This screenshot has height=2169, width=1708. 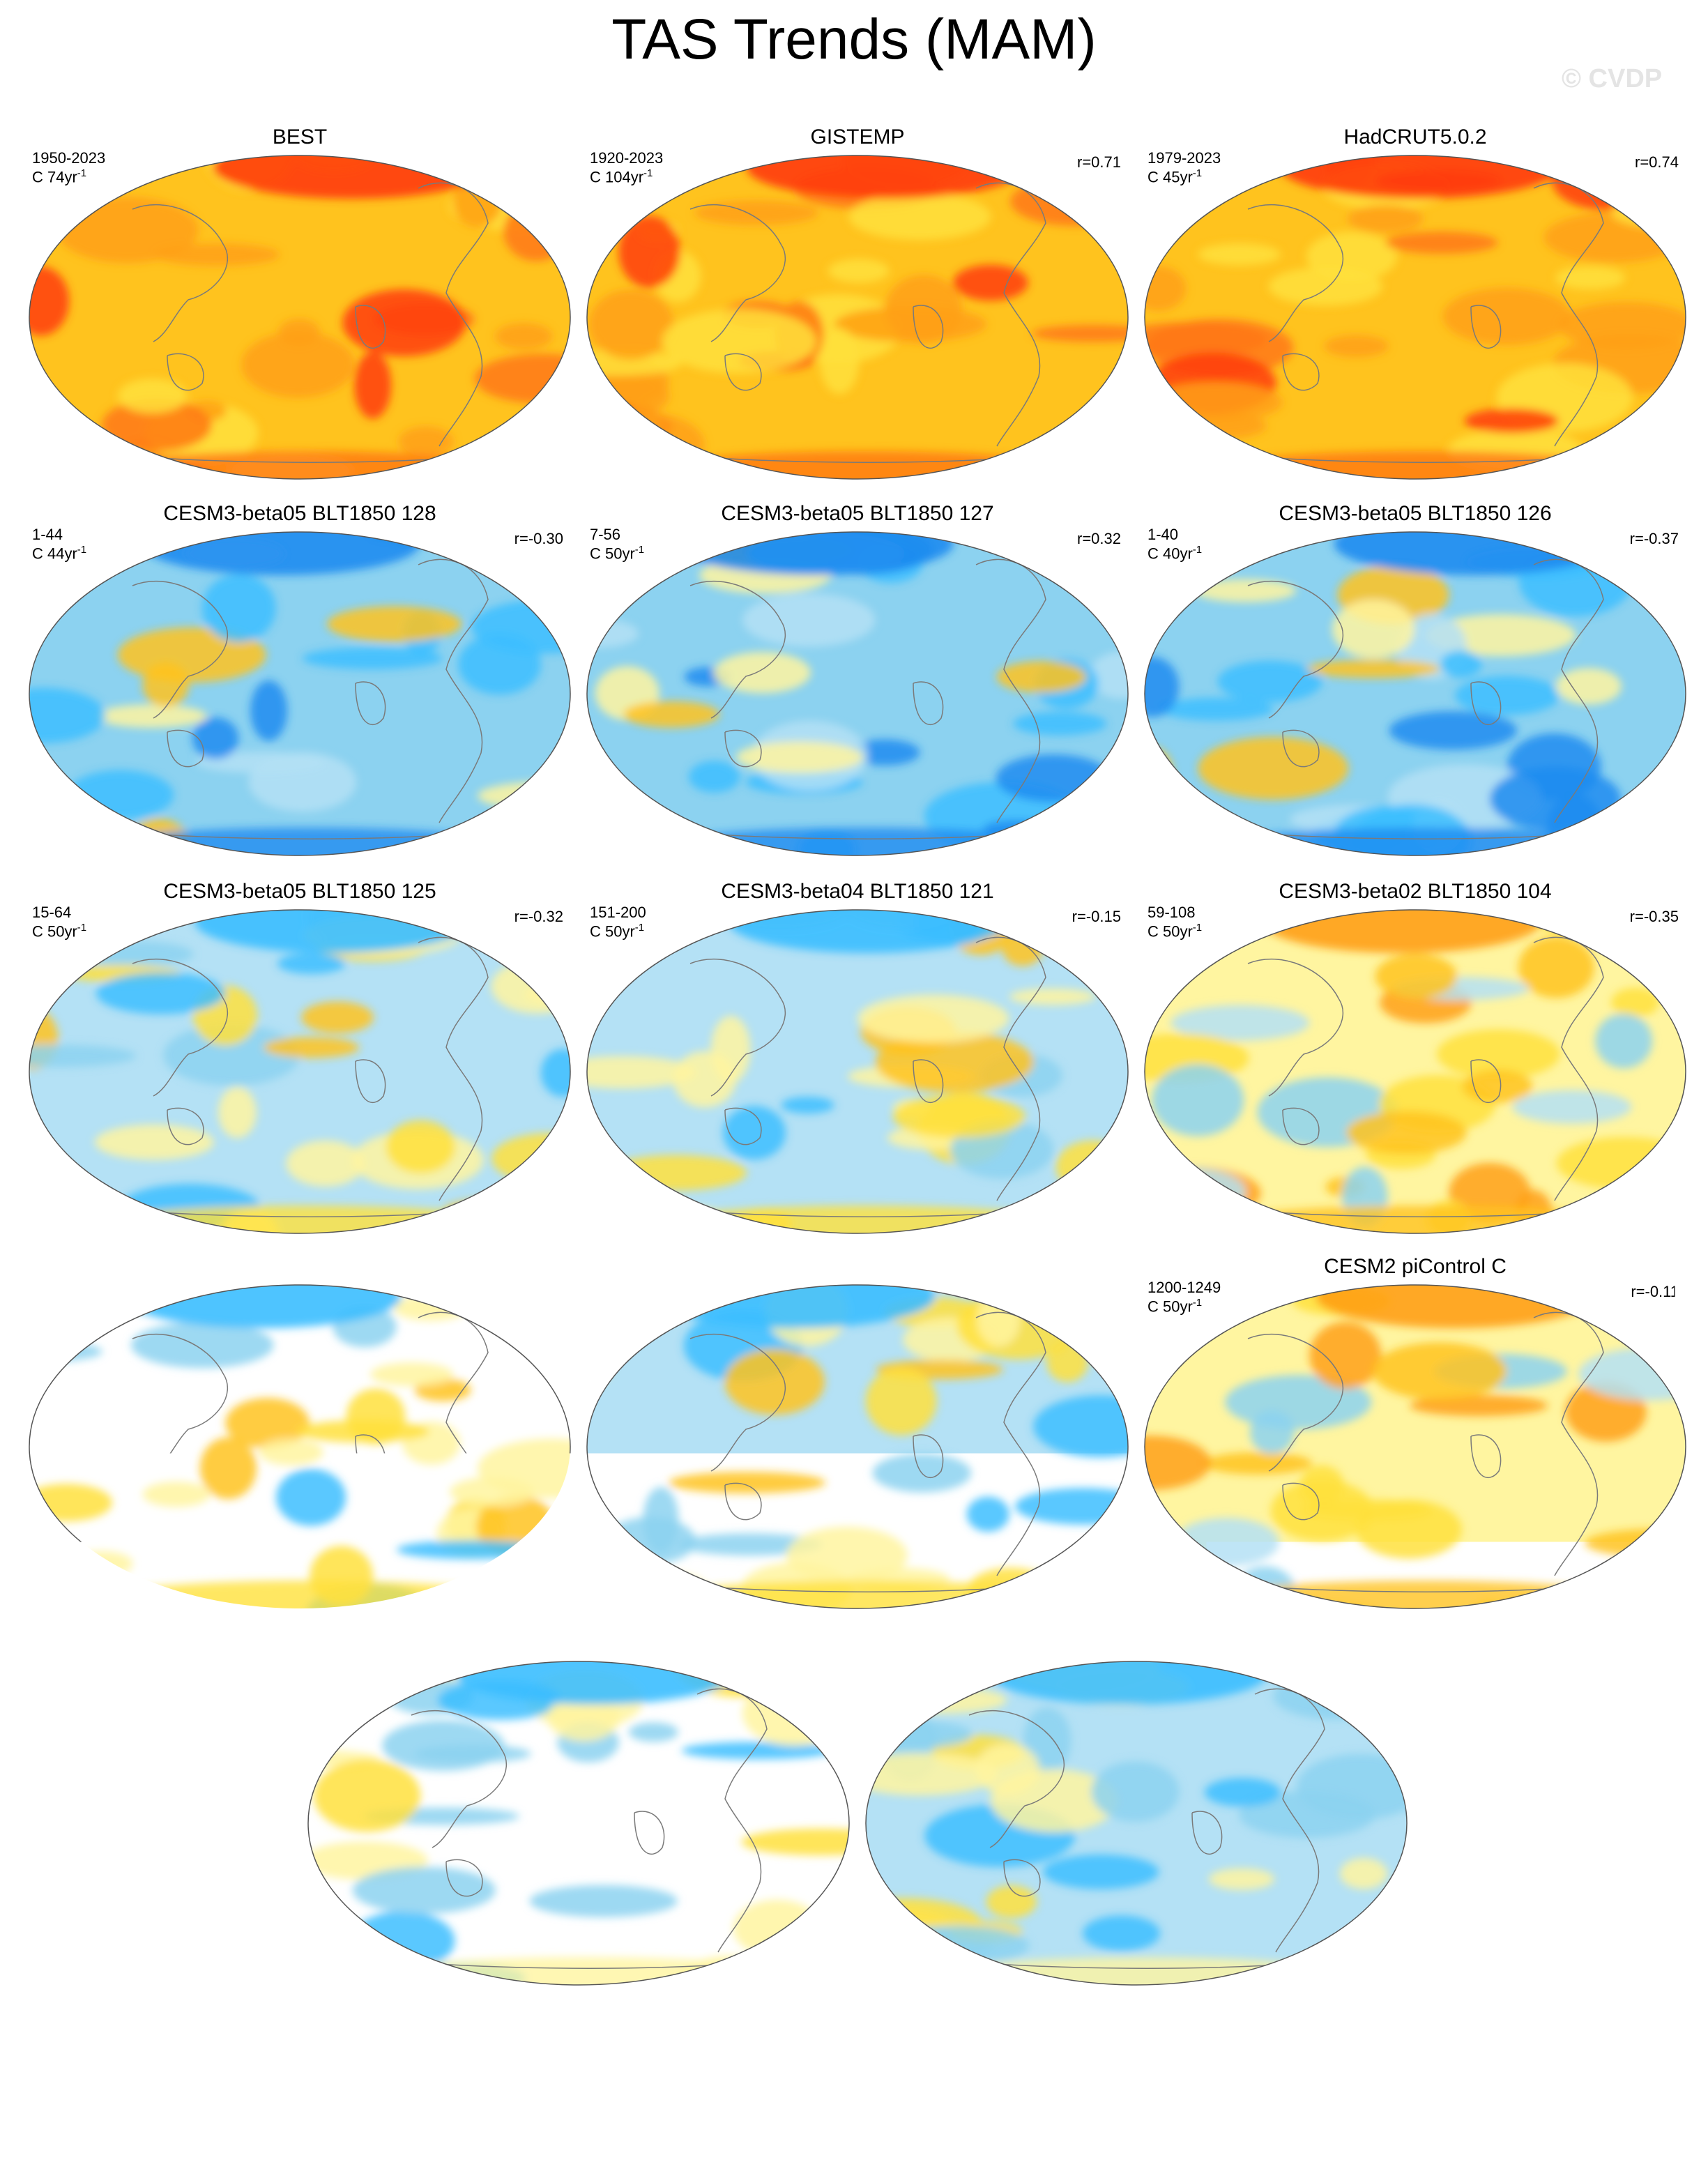 What do you see at coordinates (300, 514) in the screenshot?
I see `panel-title: CESM3-beta05 BLT1850 128` at bounding box center [300, 514].